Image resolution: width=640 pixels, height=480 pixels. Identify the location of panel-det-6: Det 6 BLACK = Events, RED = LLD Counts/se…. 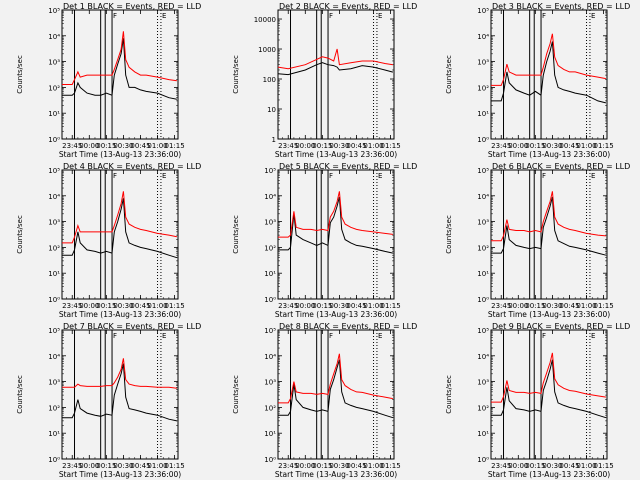
(537, 240).